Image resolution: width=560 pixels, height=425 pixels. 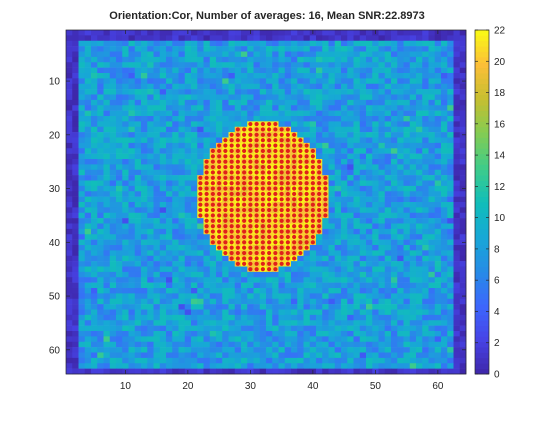 I want to click on colorbar-tick-label: 16, so click(x=500, y=124).